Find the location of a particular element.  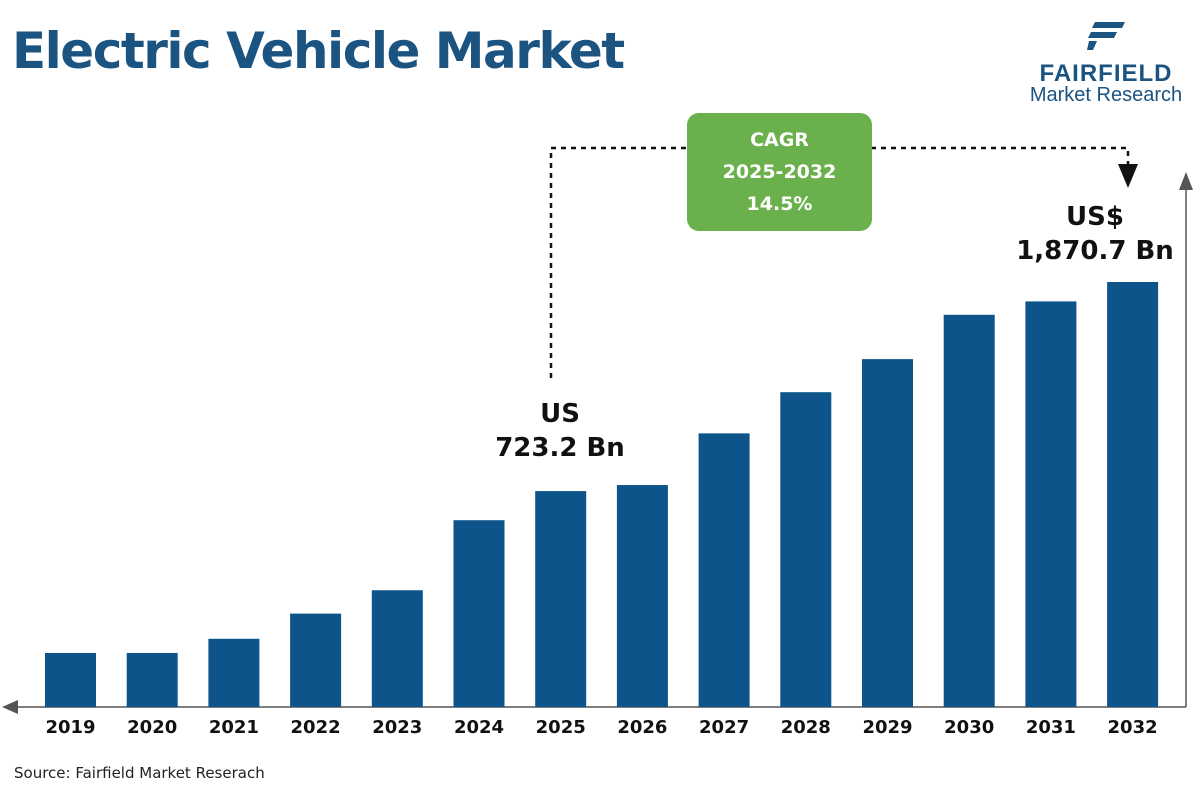

callout-2032: US$ 1,870.7 Bn is located at coordinates (1095, 234).